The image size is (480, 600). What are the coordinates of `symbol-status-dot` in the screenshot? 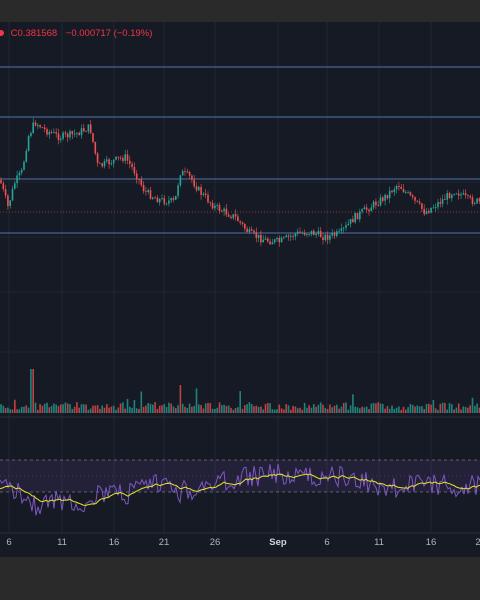 It's located at (2, 33).